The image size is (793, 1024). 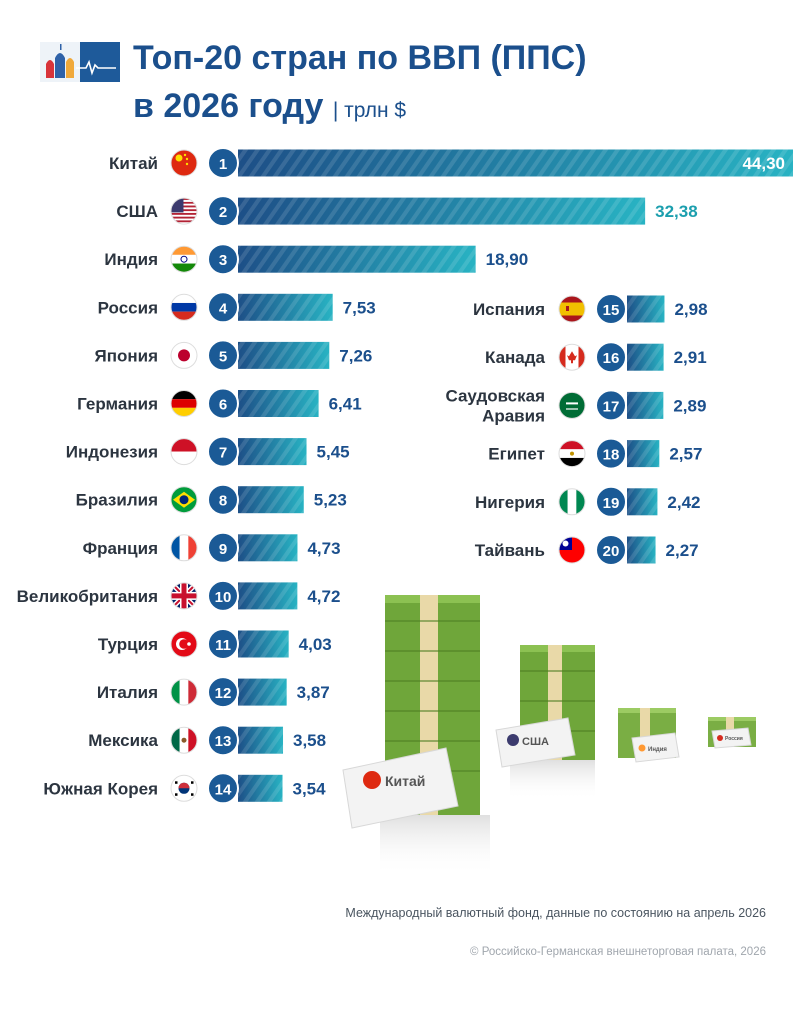 I want to click on country-label: Турция, so click(x=128, y=644).